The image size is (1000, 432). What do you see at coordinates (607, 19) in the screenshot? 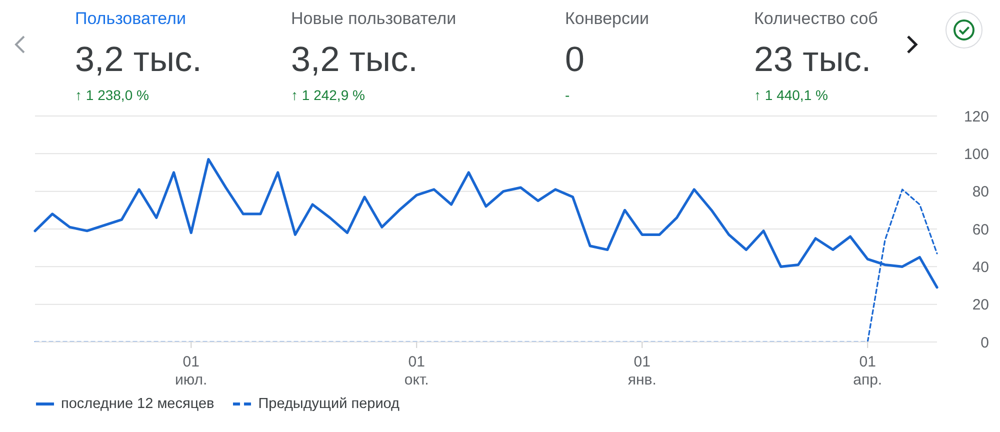
I see `text: Конверсии` at bounding box center [607, 19].